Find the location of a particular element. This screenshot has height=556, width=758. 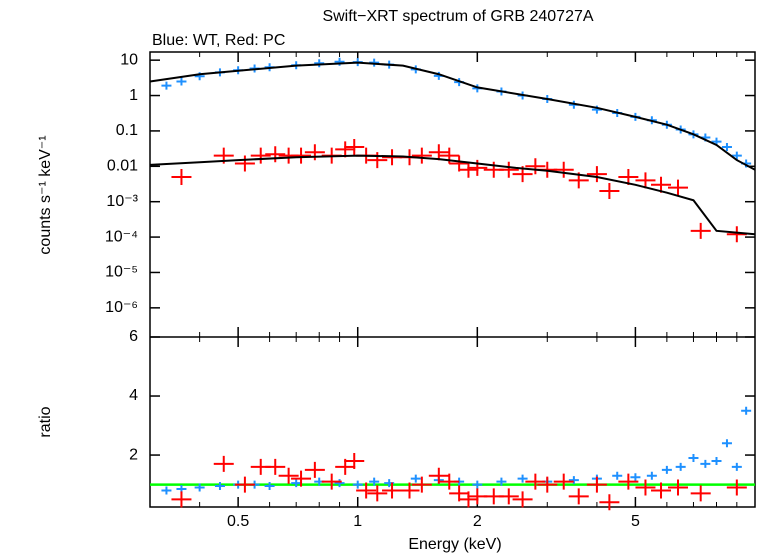

y-axis-label: ratio is located at coordinates (45, 421).